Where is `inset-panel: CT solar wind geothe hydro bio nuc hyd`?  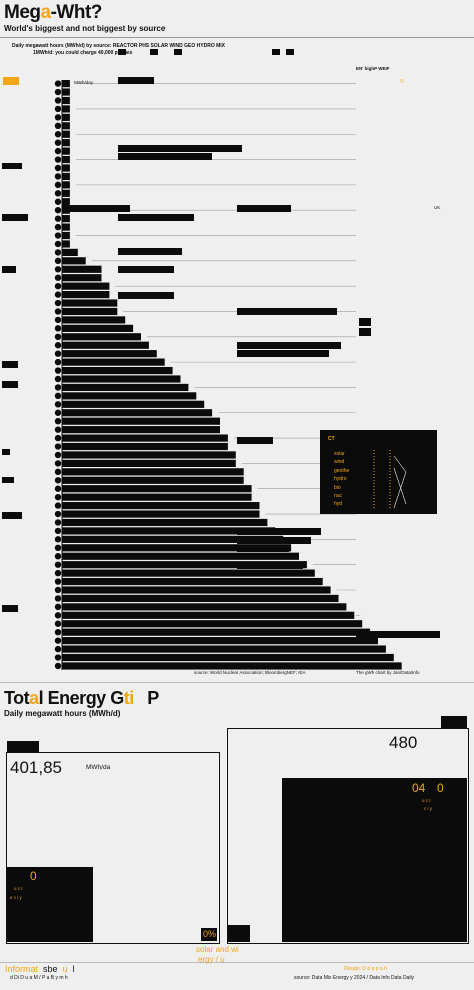
inset-panel: CT solar wind geothe hydro bio nuc hyd is located at coordinates (378, 472).